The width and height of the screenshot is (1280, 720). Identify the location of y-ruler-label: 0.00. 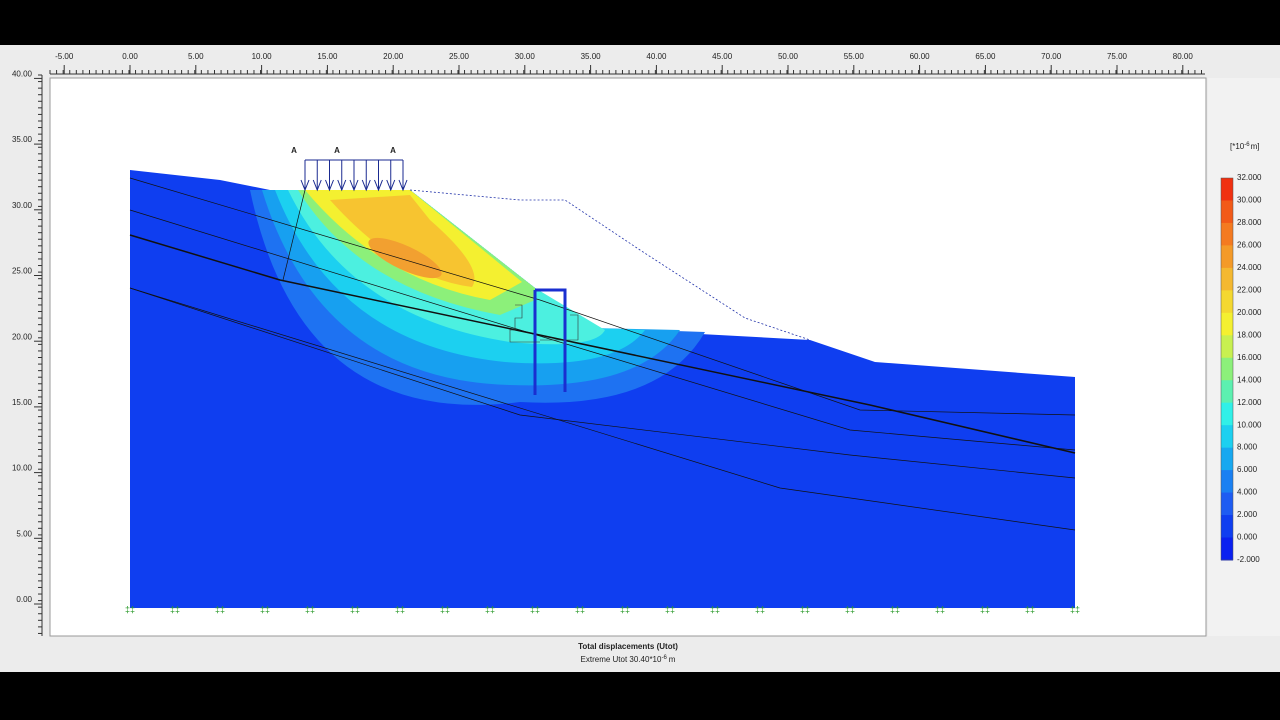
(24, 599).